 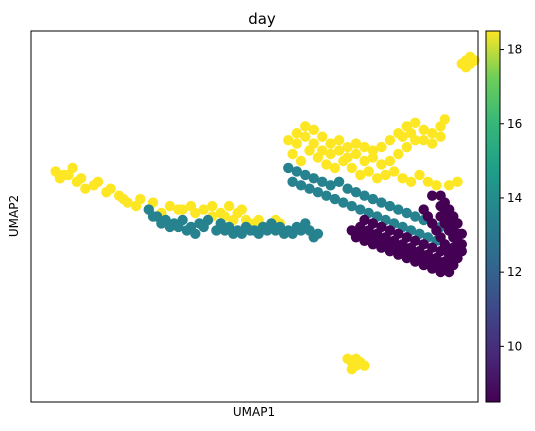 What do you see at coordinates (262, 19) in the screenshot?
I see `chart-title: day` at bounding box center [262, 19].